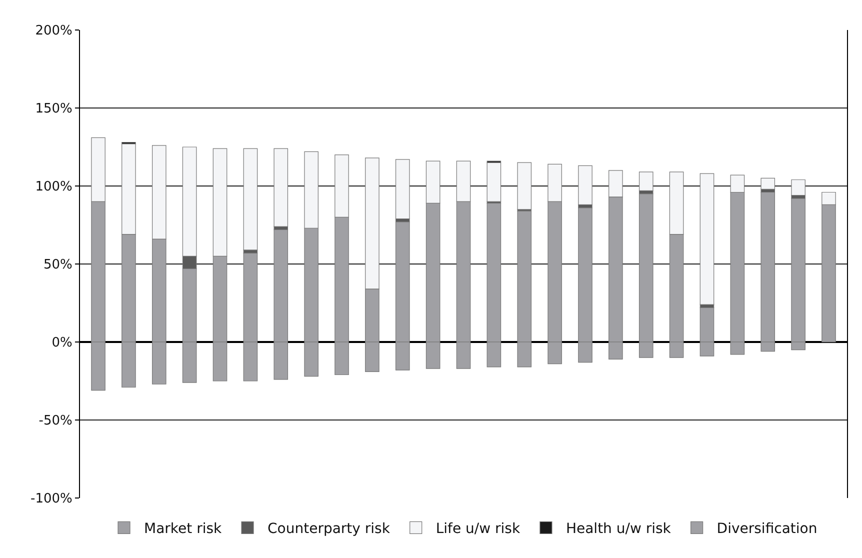 The image size is (862, 558). I want to click on y-tick-label: 0%, so click(62, 343).